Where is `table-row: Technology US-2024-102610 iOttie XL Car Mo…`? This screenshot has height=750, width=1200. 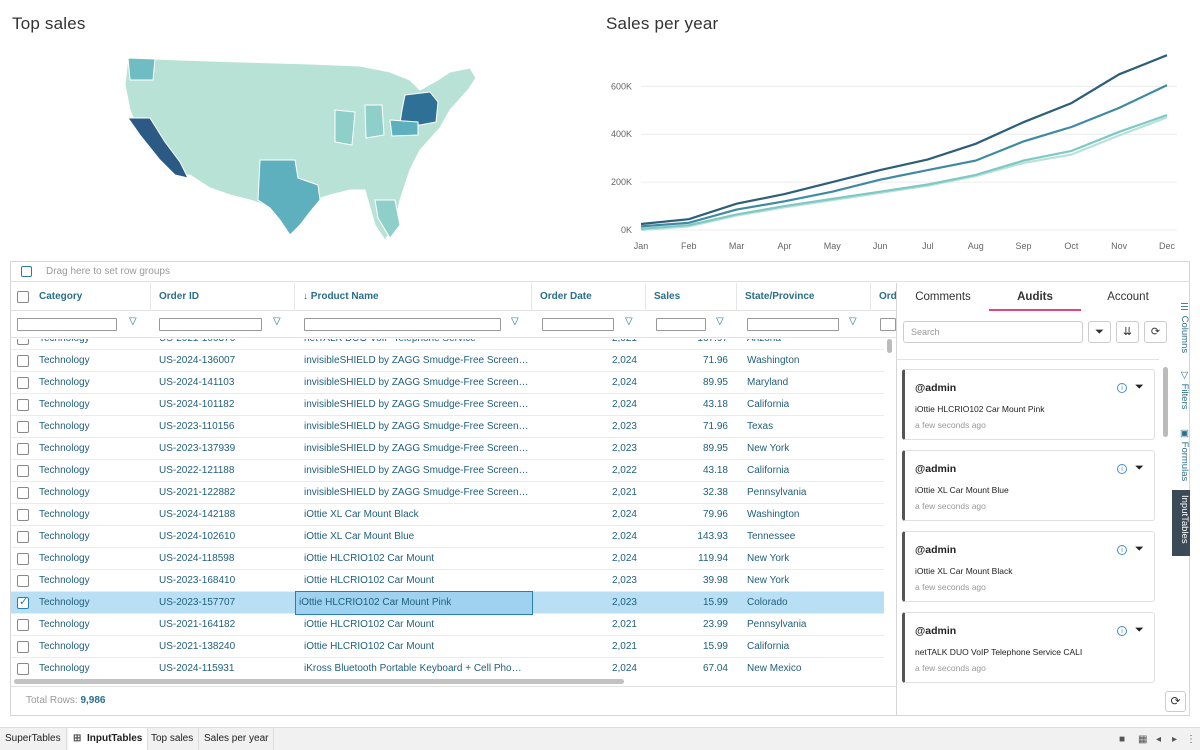
table-row: Technology US-2024-102610 iOttie XL Car Mo… is located at coordinates (447, 537).